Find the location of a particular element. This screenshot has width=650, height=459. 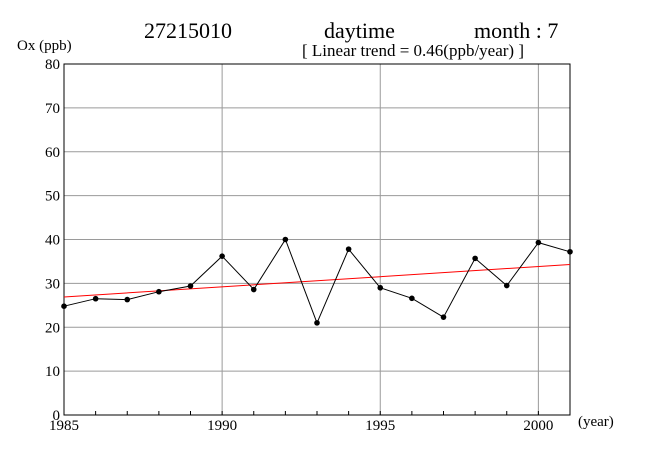

y-axis-label: Ox (ppb) is located at coordinates (44, 46).